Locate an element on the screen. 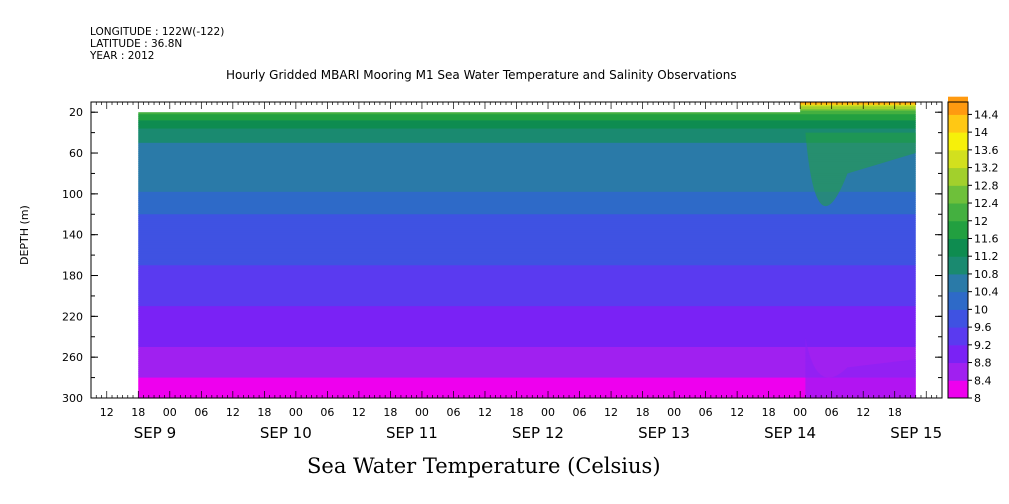 The height and width of the screenshot is (504, 1009). colorbar-label: 14.4 is located at coordinates (986, 114).